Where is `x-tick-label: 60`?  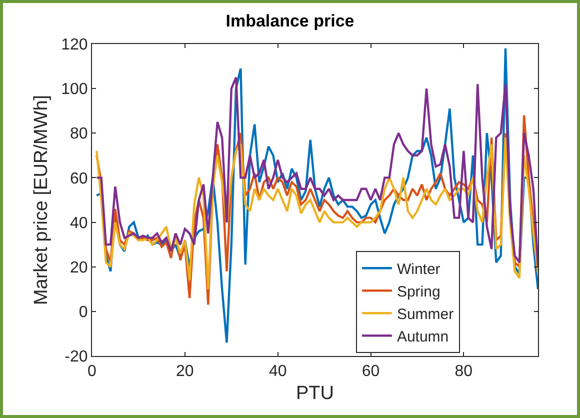
x-tick-label: 60 is located at coordinates (371, 371).